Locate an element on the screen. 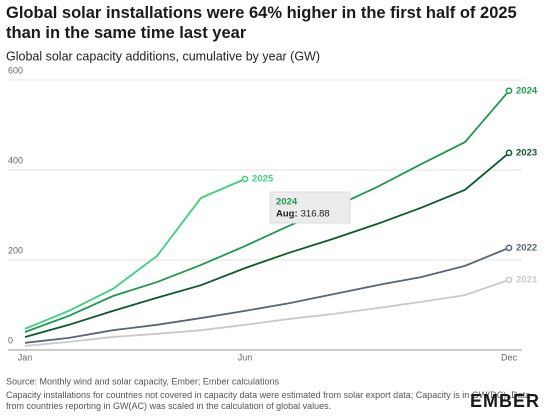 Image resolution: width=547 pixels, height=420 pixels. y-tick-label: 600 is located at coordinates (15, 70).